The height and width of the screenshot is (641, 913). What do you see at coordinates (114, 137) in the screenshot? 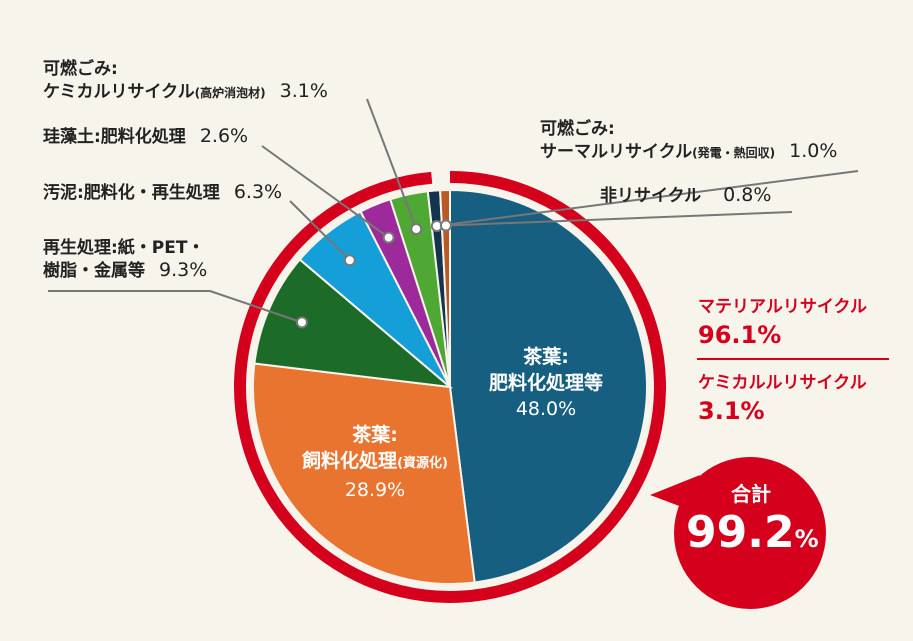
I see `label-diatomite-line1: 珪藻土:肥料化処理` at bounding box center [114, 137].